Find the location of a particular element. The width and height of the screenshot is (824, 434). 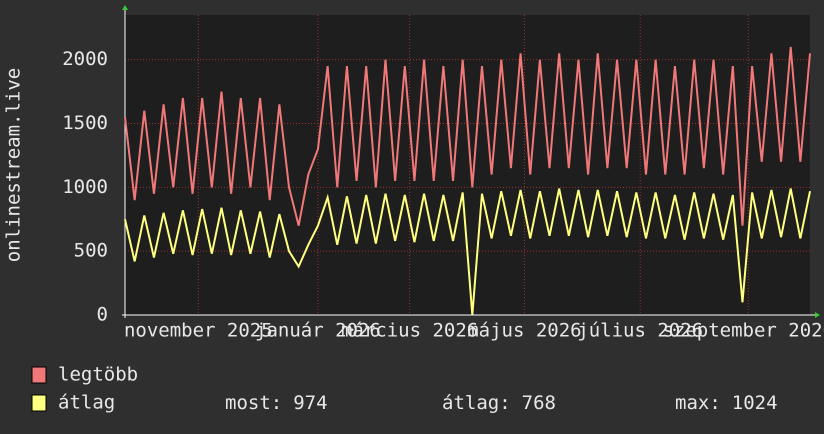

y-tick-label: 500 is located at coordinates (91, 251).